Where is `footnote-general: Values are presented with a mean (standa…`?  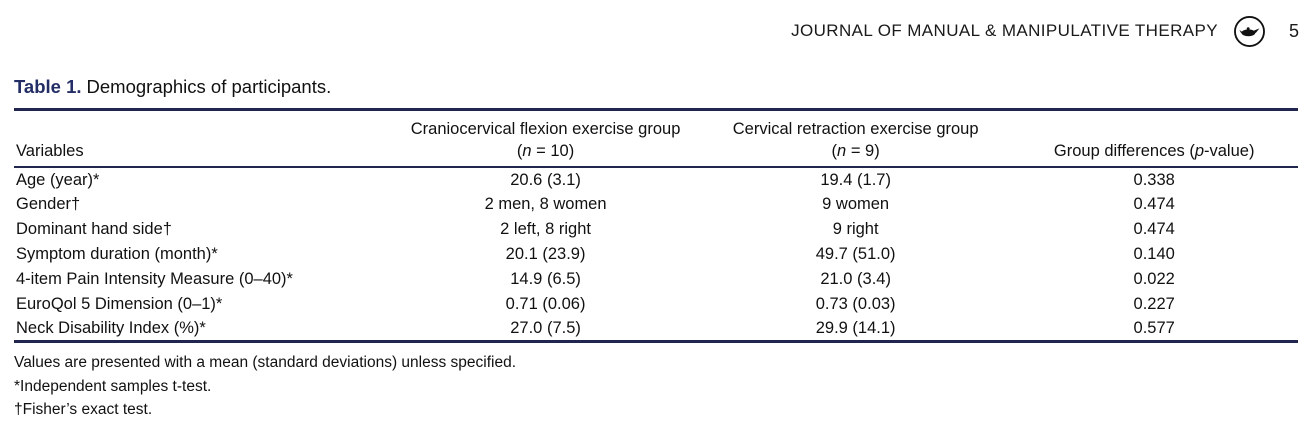
footnote-general: Values are presented with a mean (standa… is located at coordinates (265, 362).